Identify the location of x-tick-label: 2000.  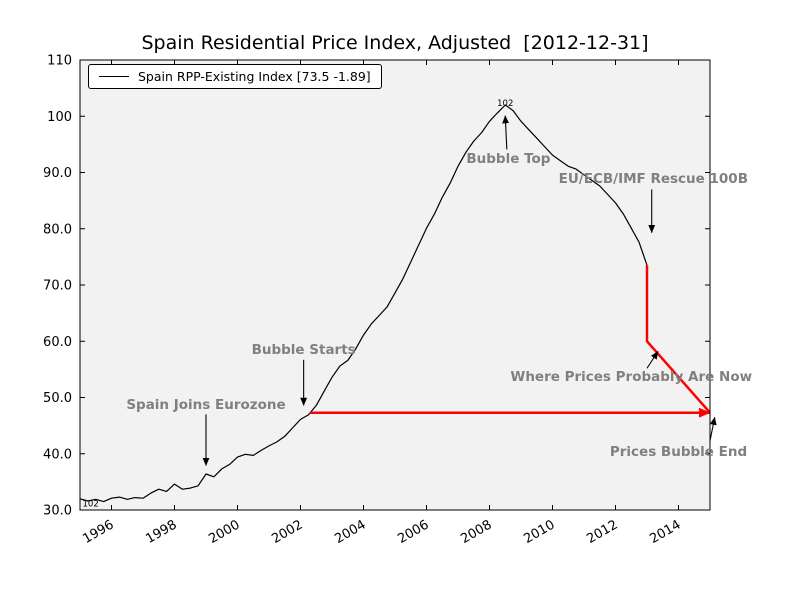
(224, 532).